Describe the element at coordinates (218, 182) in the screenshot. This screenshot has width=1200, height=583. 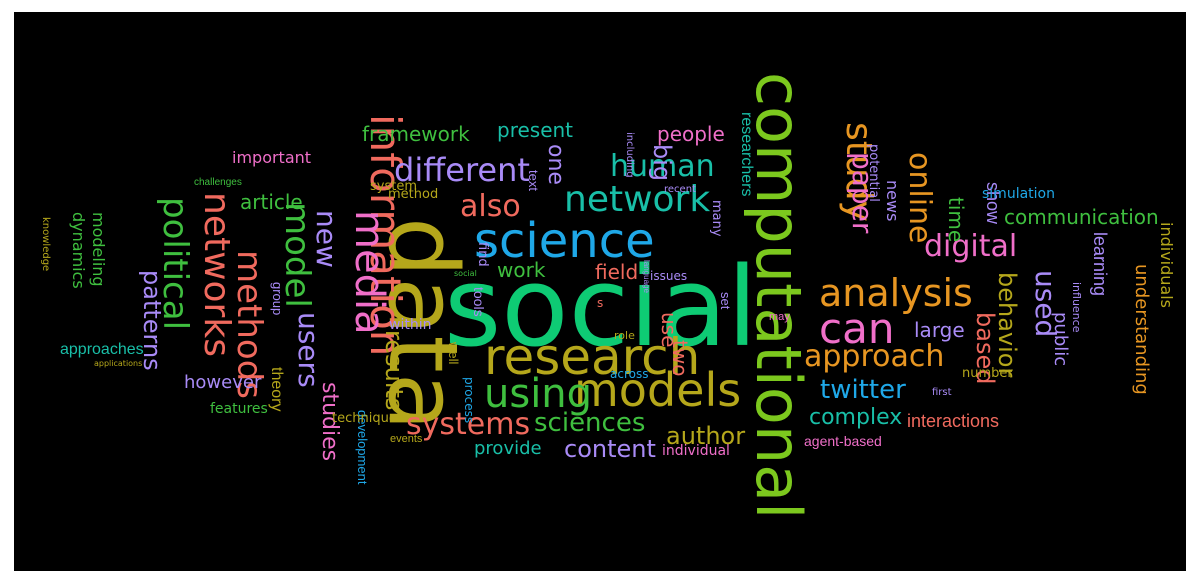
I see `word-challenges: challenges` at that location.